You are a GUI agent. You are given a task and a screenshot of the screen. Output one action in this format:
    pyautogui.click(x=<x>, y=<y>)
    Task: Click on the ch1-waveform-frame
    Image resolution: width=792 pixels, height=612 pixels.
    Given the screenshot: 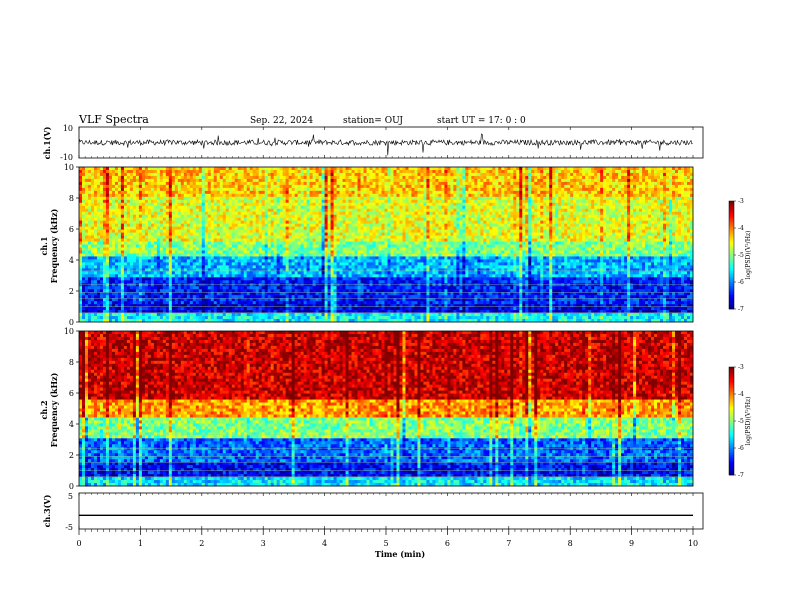 What is the action you would take?
    pyautogui.click(x=391, y=142)
    